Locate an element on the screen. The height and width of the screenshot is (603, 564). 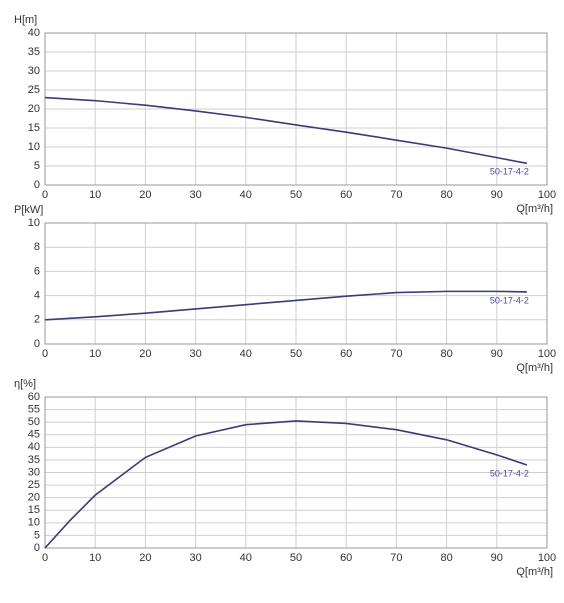
y-tick-label: 2 is located at coordinates (37, 320).